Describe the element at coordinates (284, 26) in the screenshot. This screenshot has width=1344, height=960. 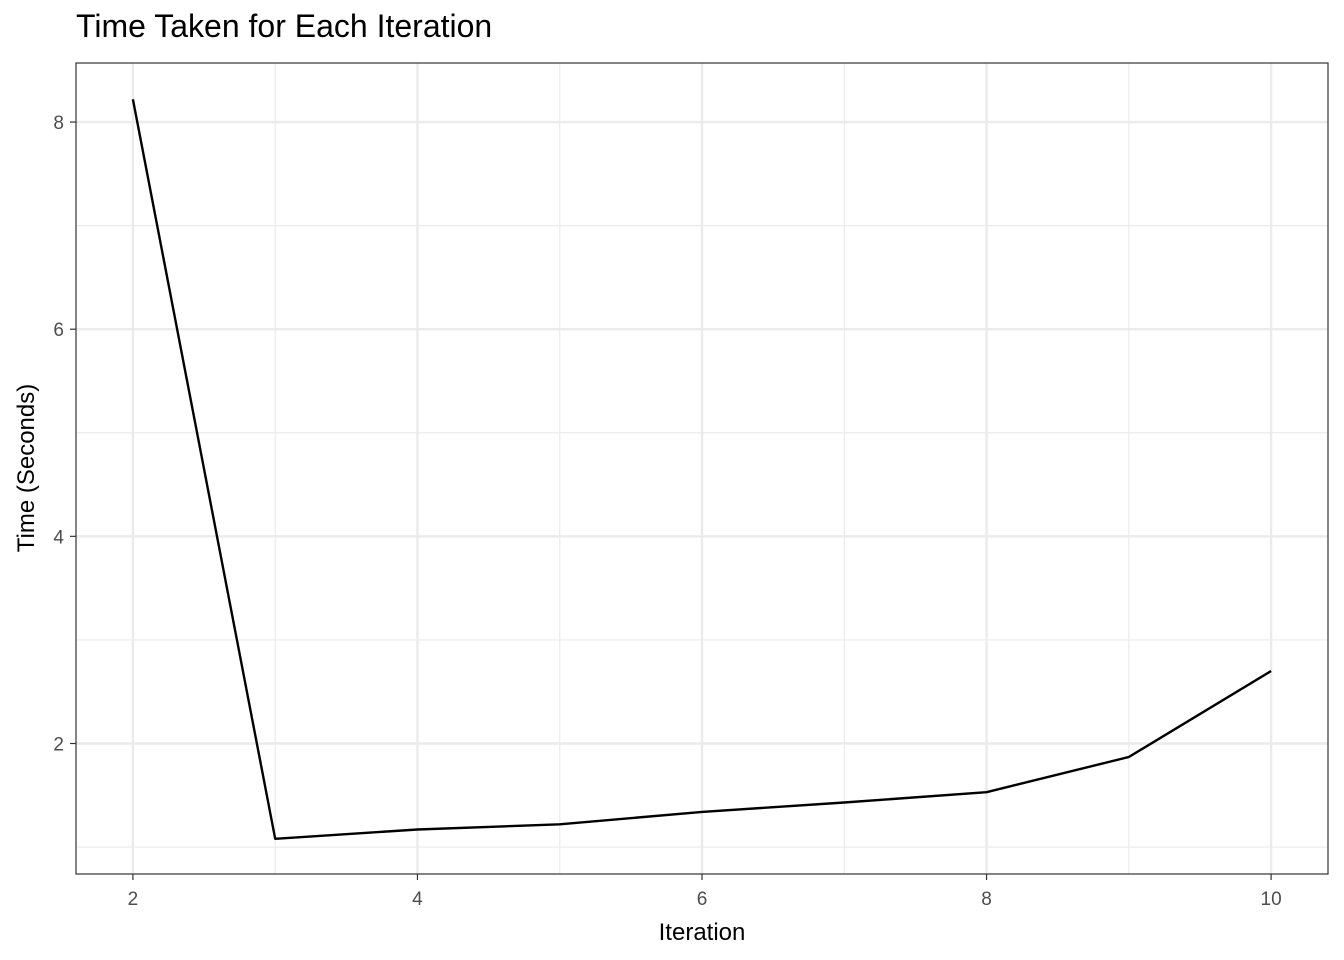
I see `chart-title: Time Taken for Each Iteration` at that location.